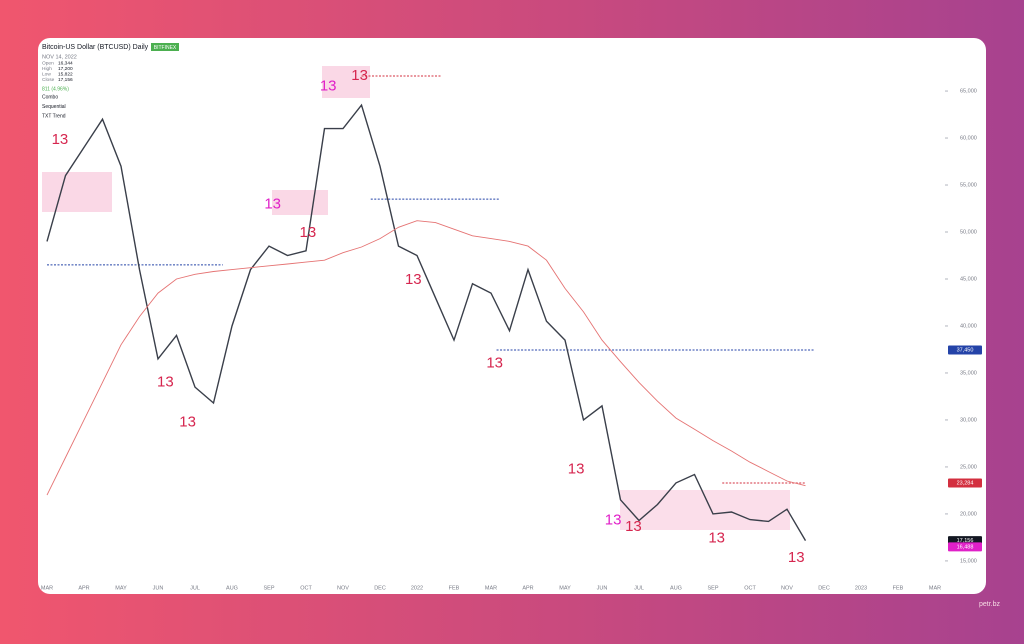 The height and width of the screenshot is (644, 1024). Describe the element at coordinates (968, 420) in the screenshot. I see `y-tick-label: 30,000` at that location.